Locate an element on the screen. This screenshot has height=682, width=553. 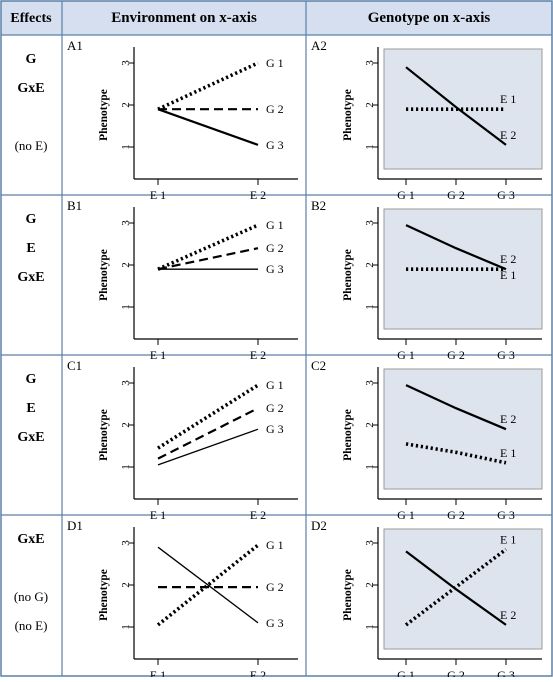
effects-cell: GE GxE is located at coordinates (30, 248).